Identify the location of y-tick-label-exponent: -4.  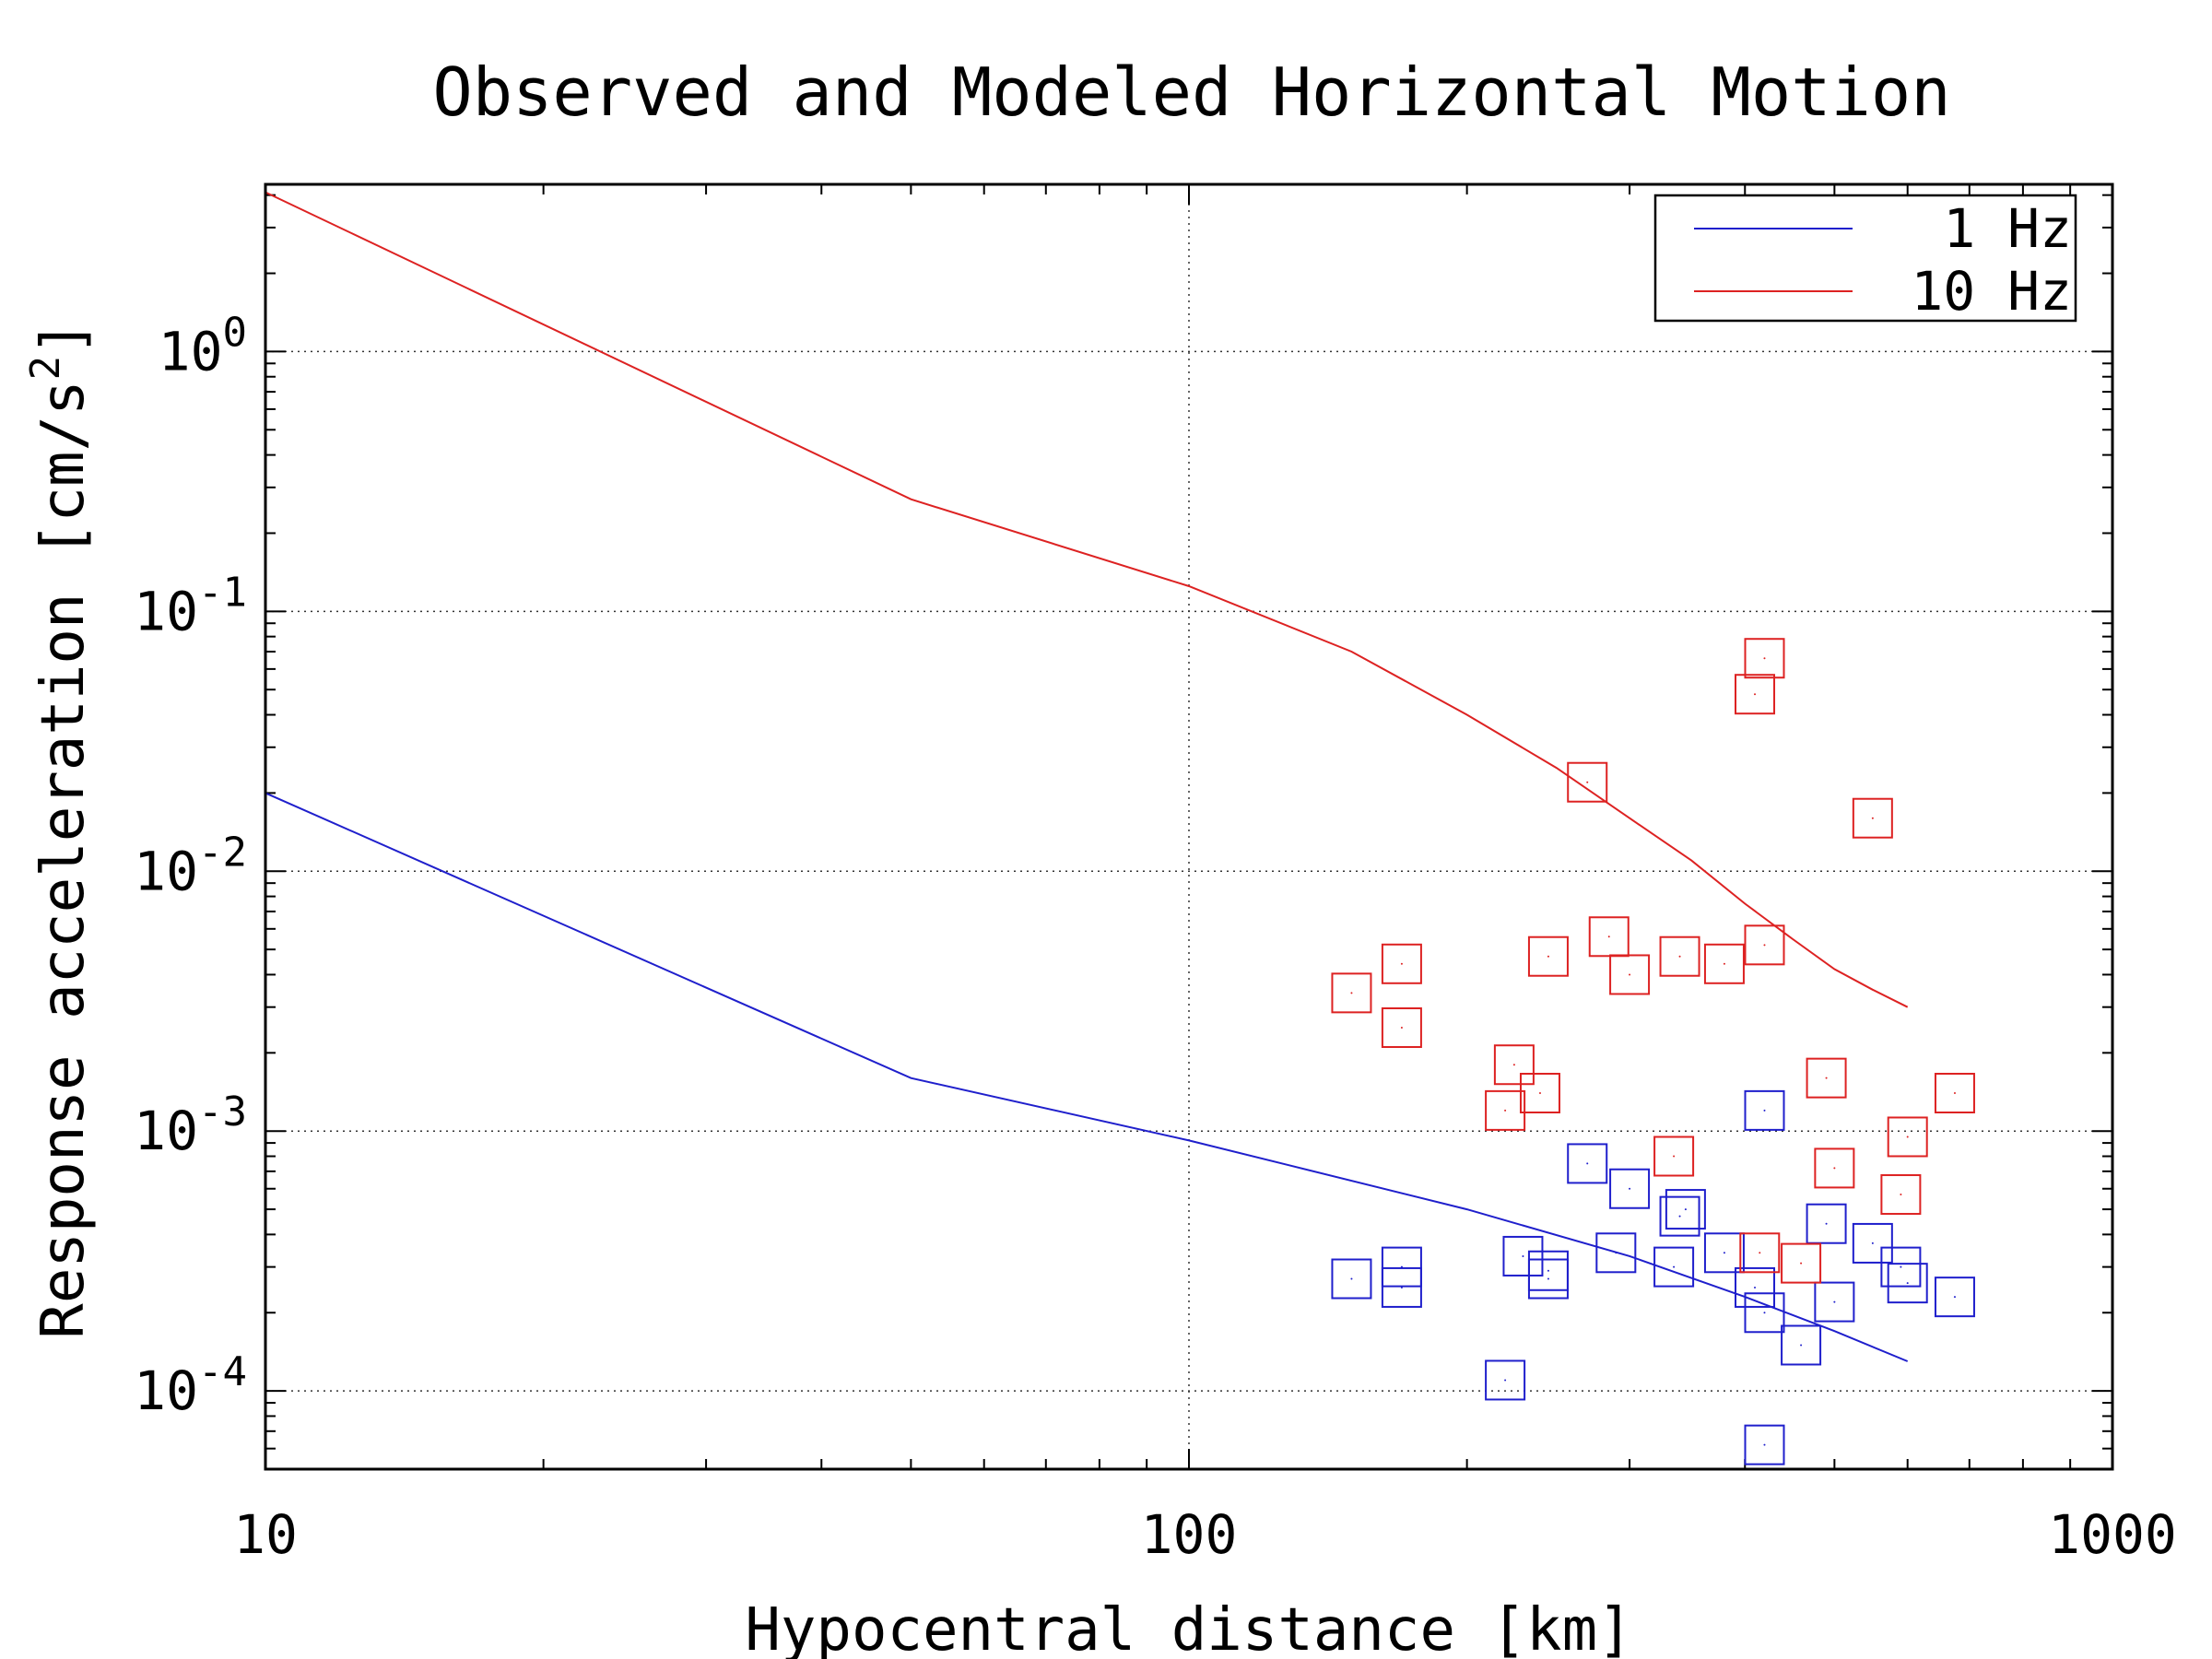
(222, 1371).